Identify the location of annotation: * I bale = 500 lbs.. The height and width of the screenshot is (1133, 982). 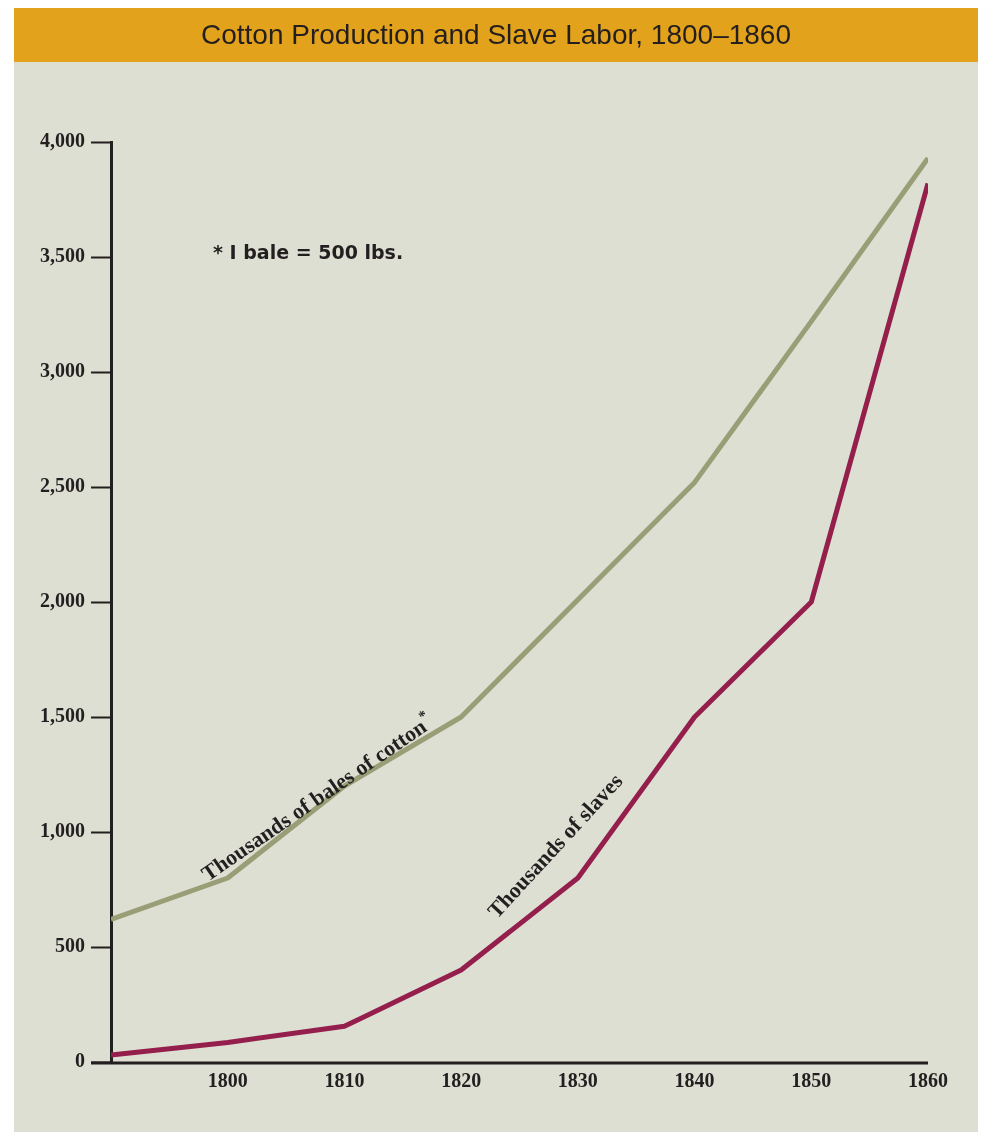
(308, 251).